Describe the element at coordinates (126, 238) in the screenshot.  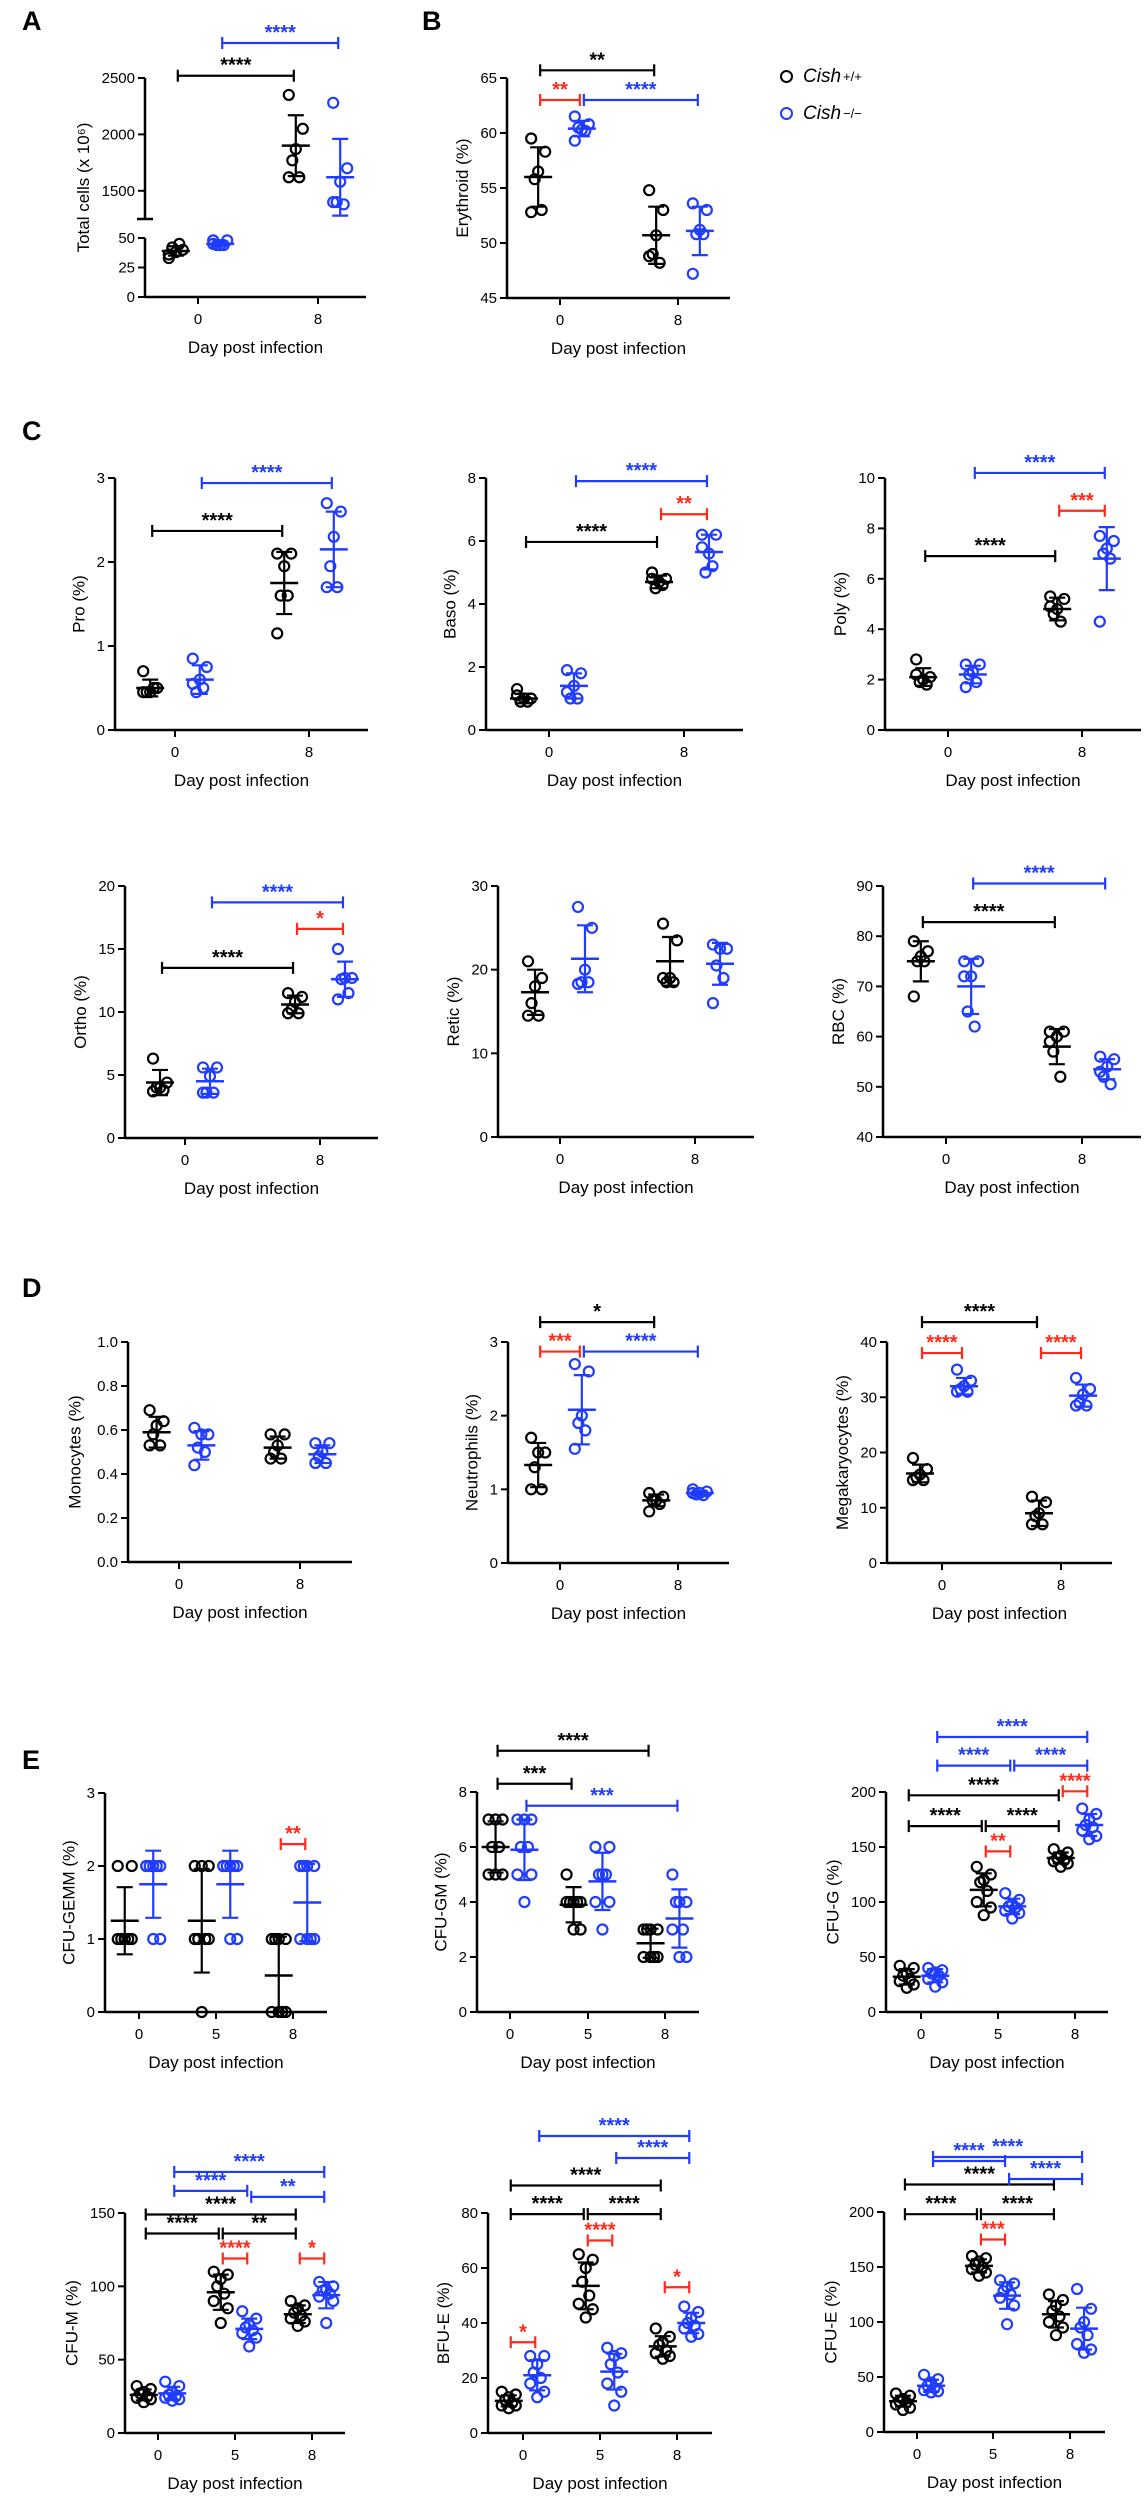
I see `y-tick-label: 50` at that location.